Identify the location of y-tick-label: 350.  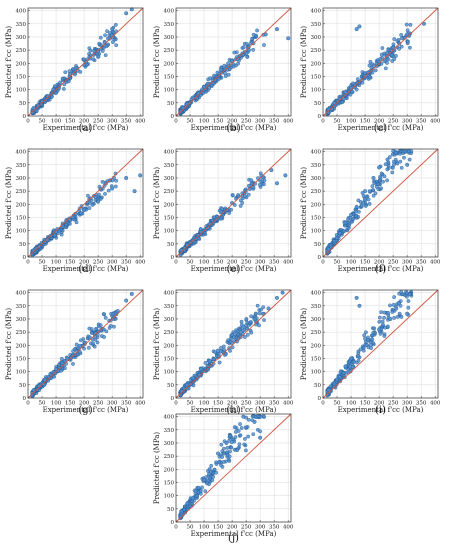
(169, 307).